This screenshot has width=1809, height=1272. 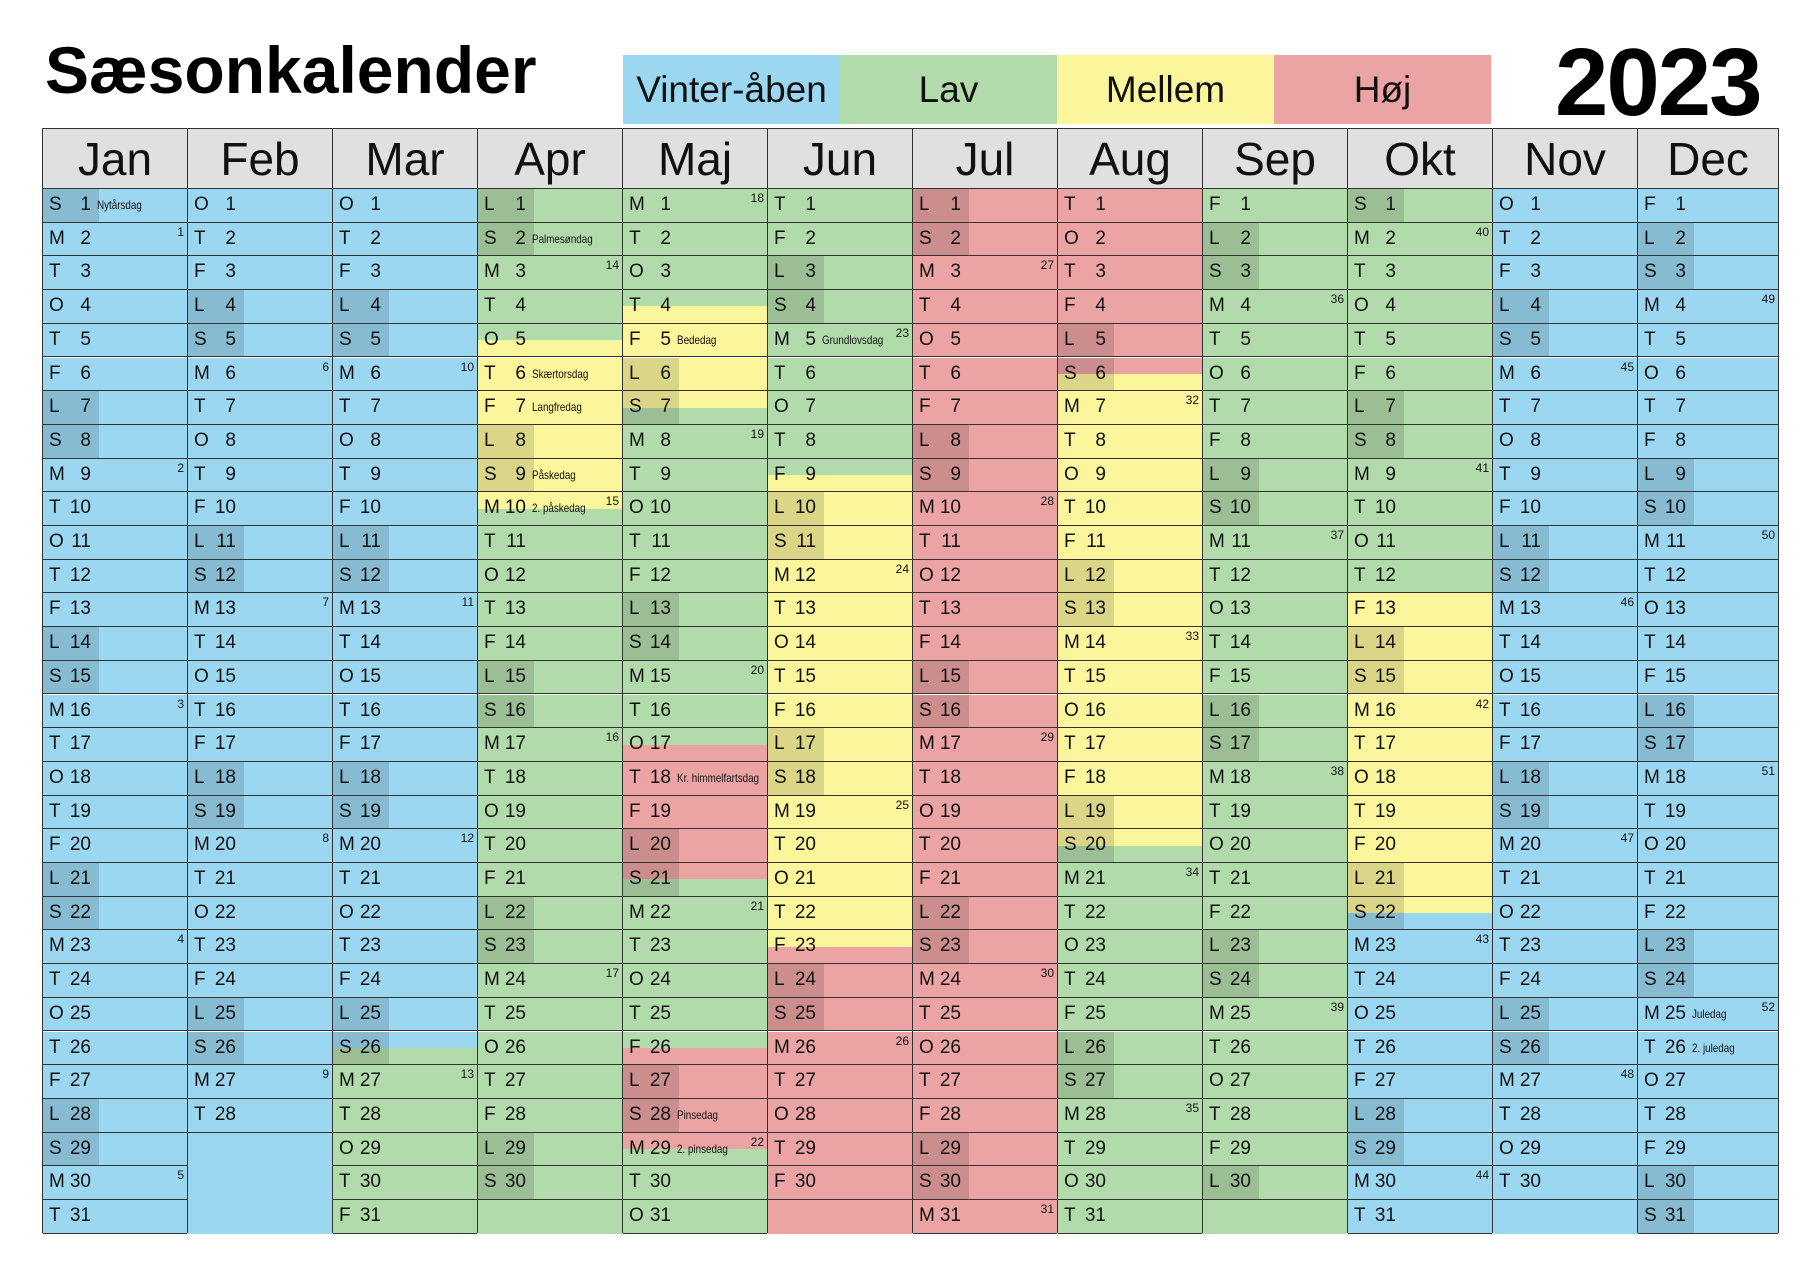 What do you see at coordinates (260, 509) in the screenshot?
I see `day-cell: F 10` at bounding box center [260, 509].